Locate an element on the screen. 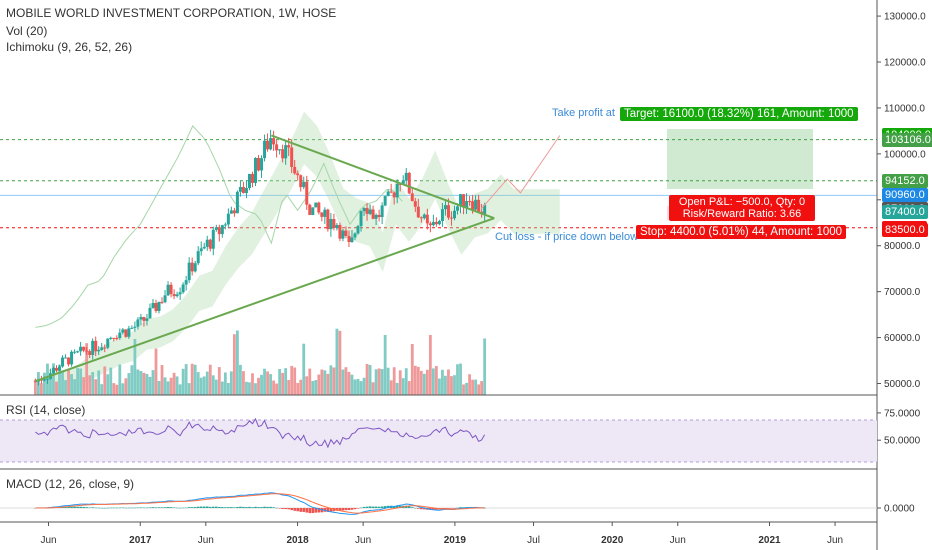  macd-axis: 0.0000 is located at coordinates (896, 509).